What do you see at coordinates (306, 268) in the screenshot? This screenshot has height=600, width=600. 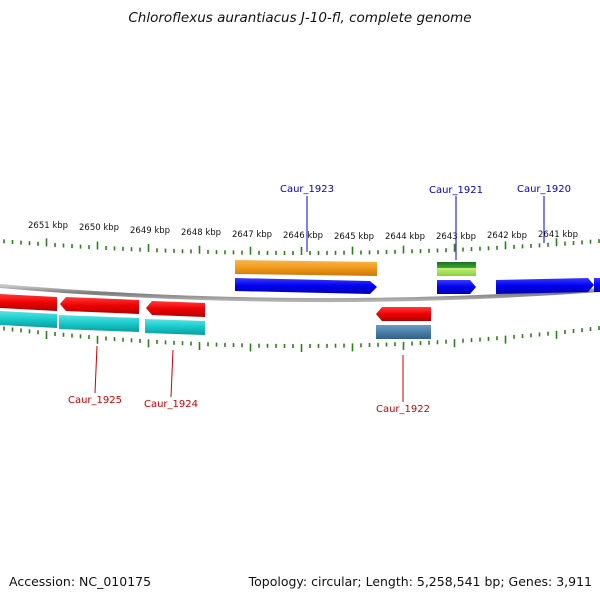 I see `feature-orange` at bounding box center [306, 268].